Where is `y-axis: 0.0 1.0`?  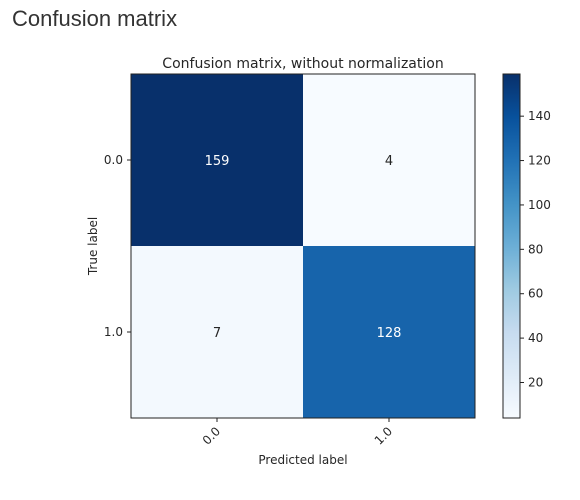
y-axis: 0.0 1.0 is located at coordinates (117, 246).